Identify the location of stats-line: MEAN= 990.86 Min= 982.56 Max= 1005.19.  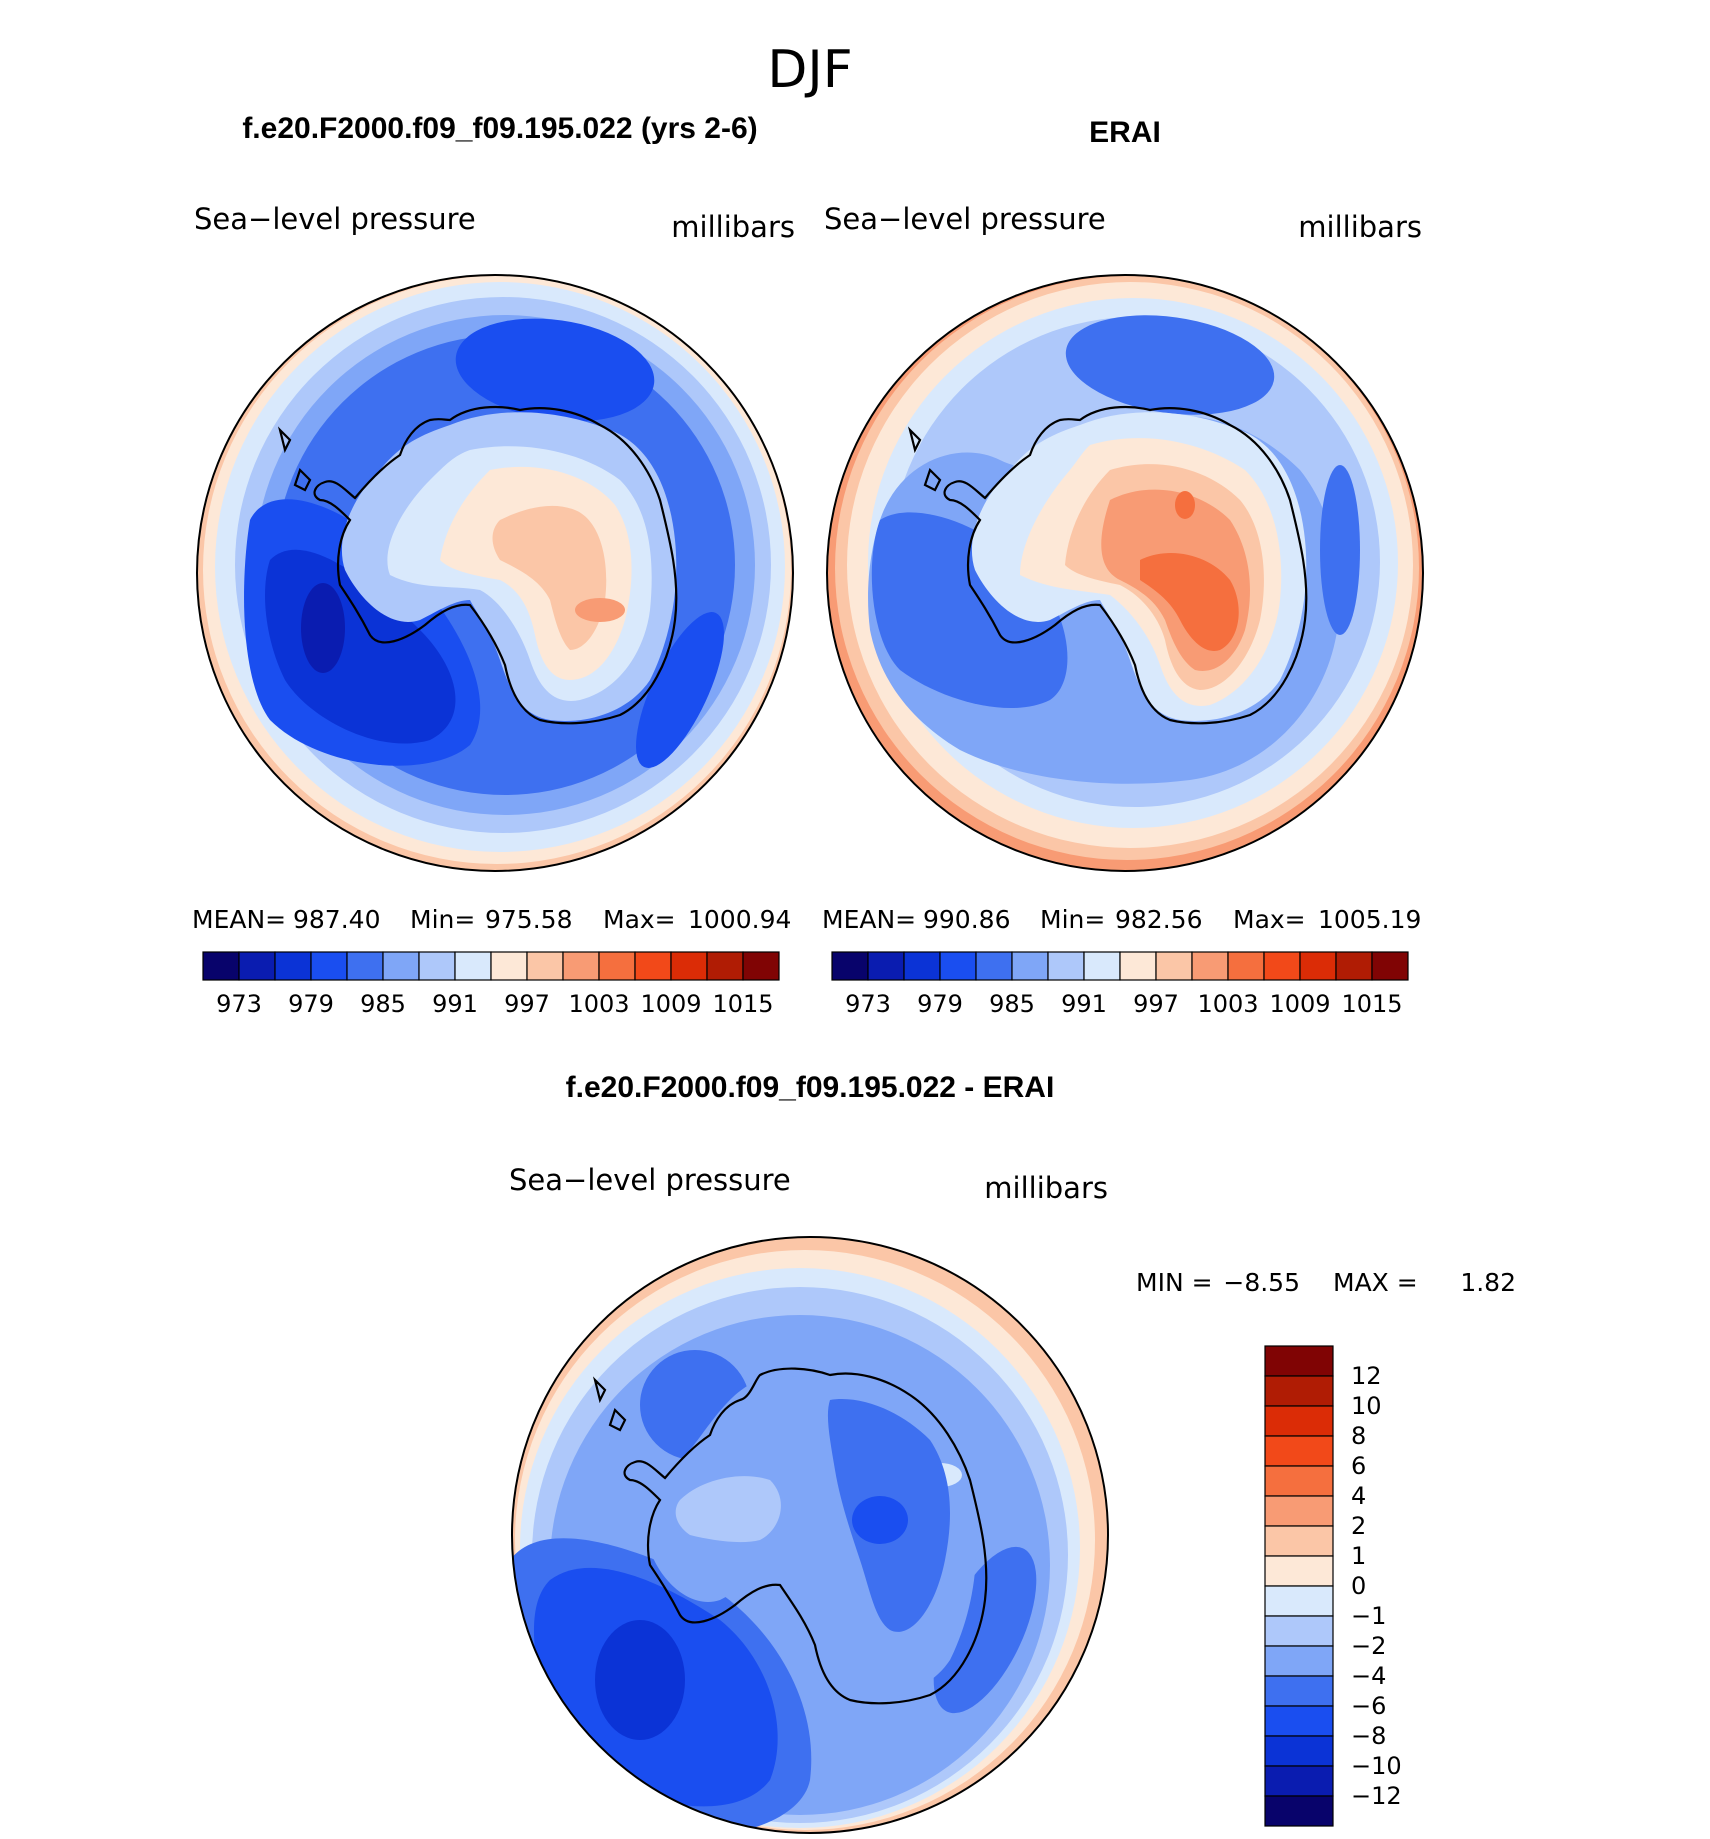
(1121, 919).